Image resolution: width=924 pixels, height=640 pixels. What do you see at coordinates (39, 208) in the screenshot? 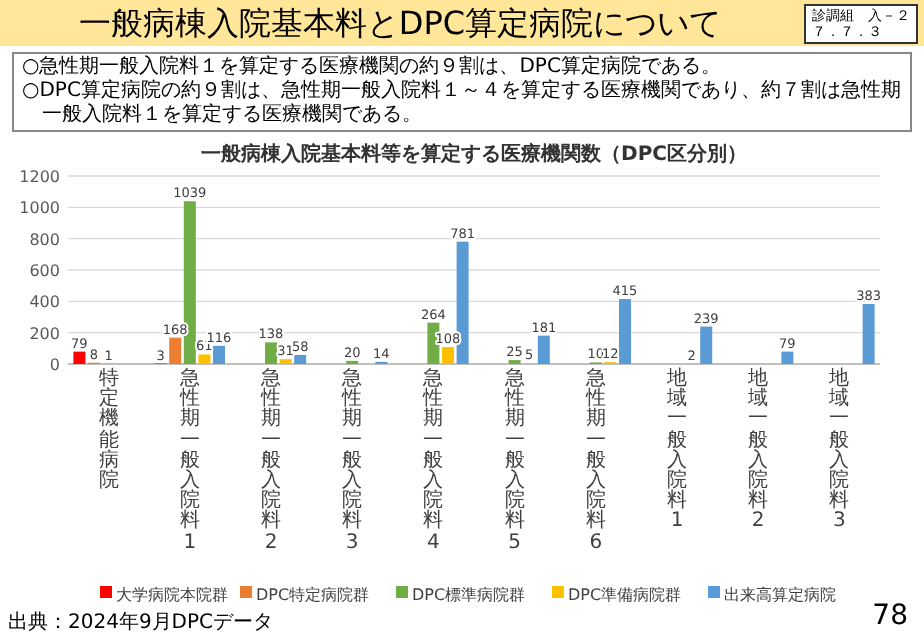
I see `y-tick-label: 1000` at bounding box center [39, 208].